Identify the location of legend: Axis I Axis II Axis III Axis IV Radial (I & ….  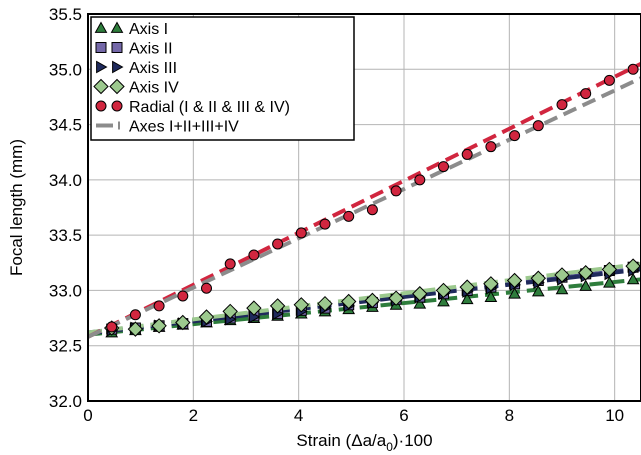
(222, 78).